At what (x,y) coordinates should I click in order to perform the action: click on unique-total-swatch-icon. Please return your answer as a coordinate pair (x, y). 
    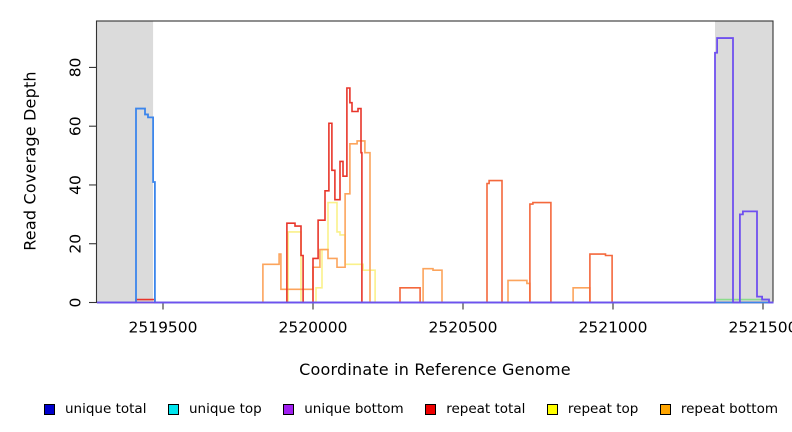
    Looking at the image, I should click on (49, 409).